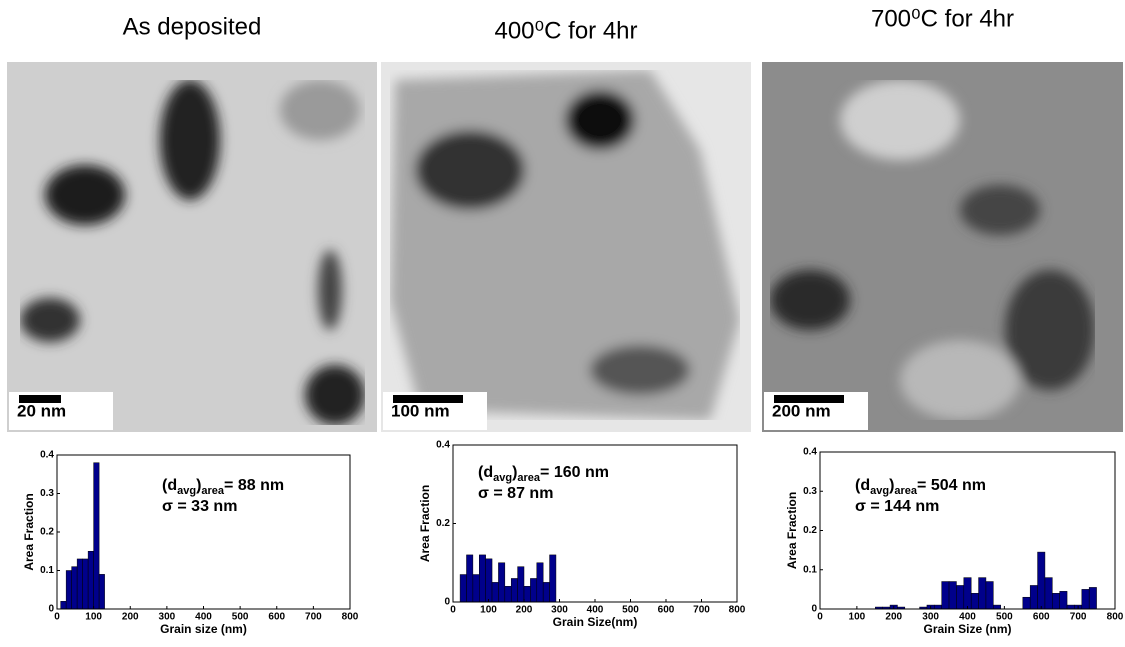  I want to click on x-axis-label: Grain size (nm), so click(203, 629).